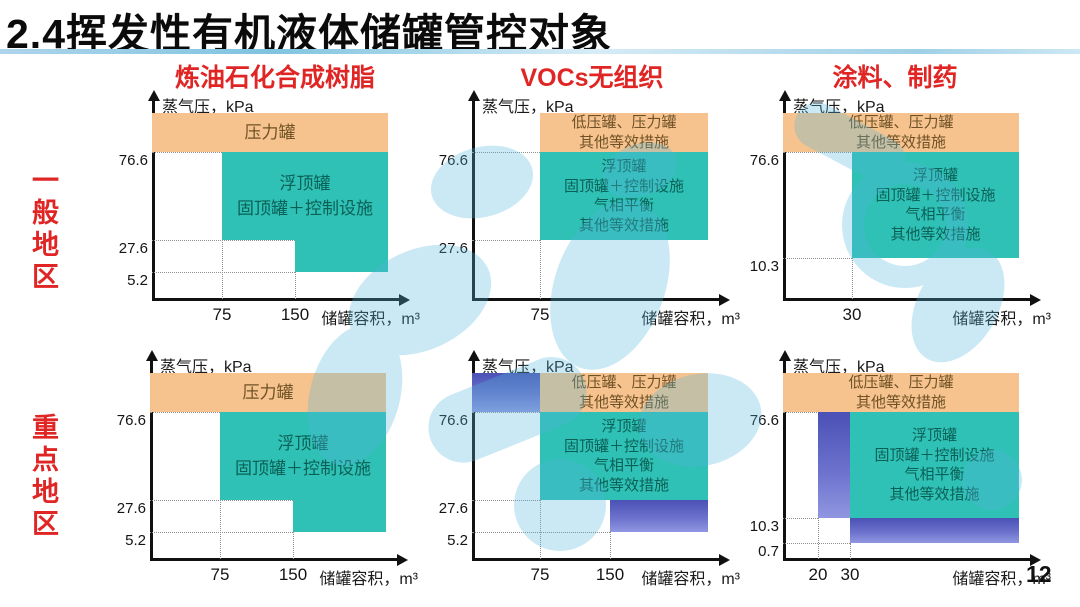 This screenshot has width=1080, height=607. I want to click on page-number: 12, so click(1039, 574).